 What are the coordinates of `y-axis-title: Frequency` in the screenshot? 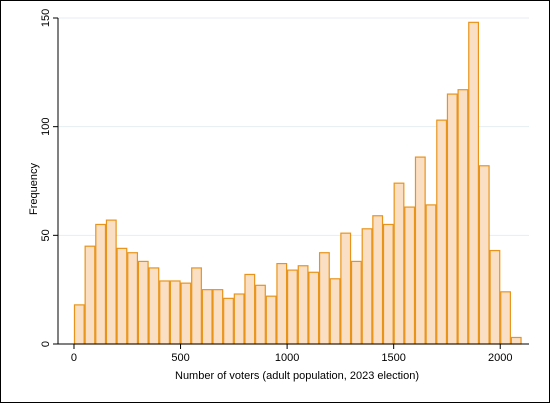 It's located at (34, 189).